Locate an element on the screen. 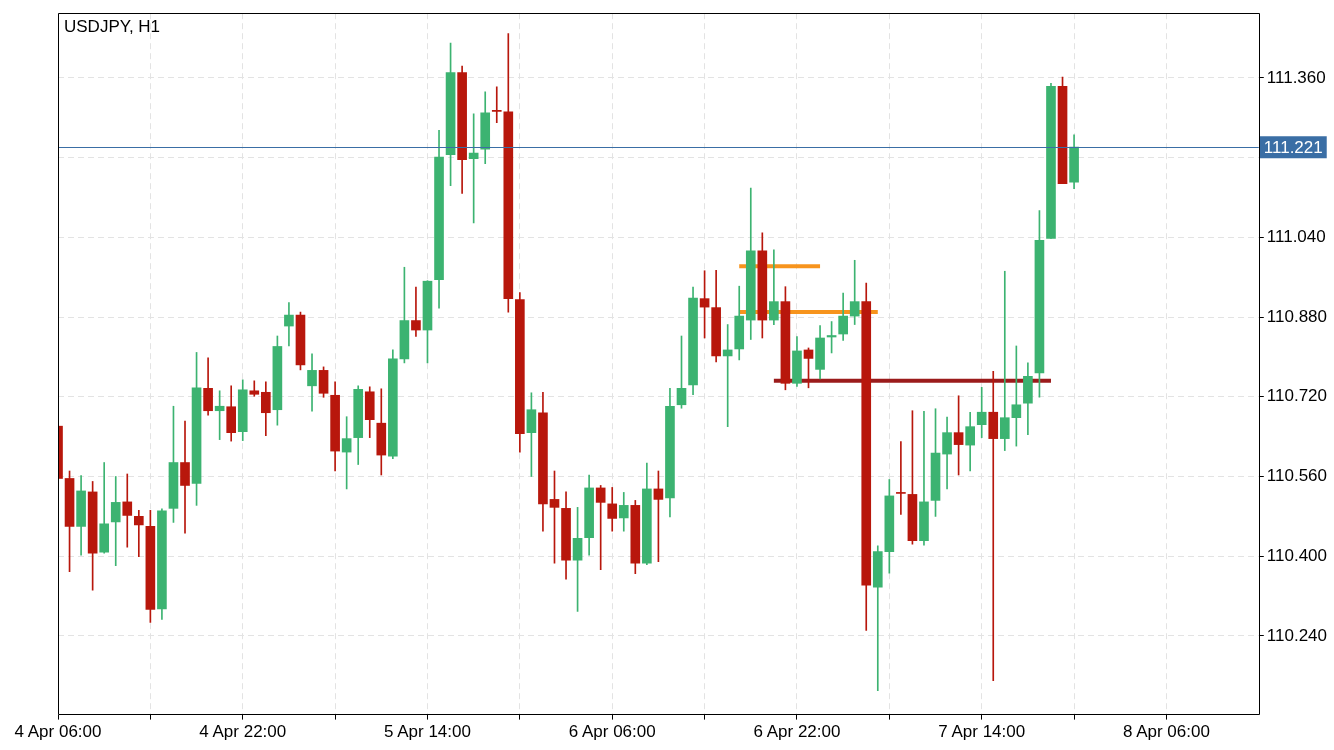  y-tick-label: 110.240 is located at coordinates (1297, 635).